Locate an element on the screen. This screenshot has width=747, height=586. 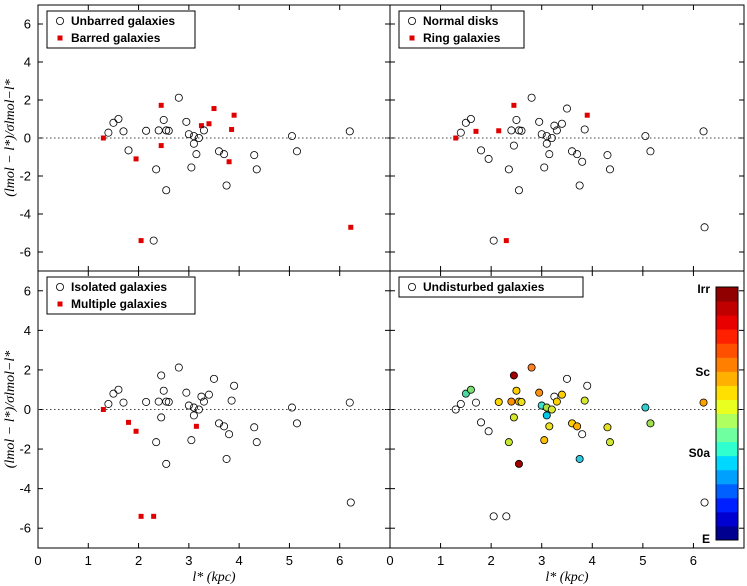
colorbar-label: S0a is located at coordinates (700, 453).